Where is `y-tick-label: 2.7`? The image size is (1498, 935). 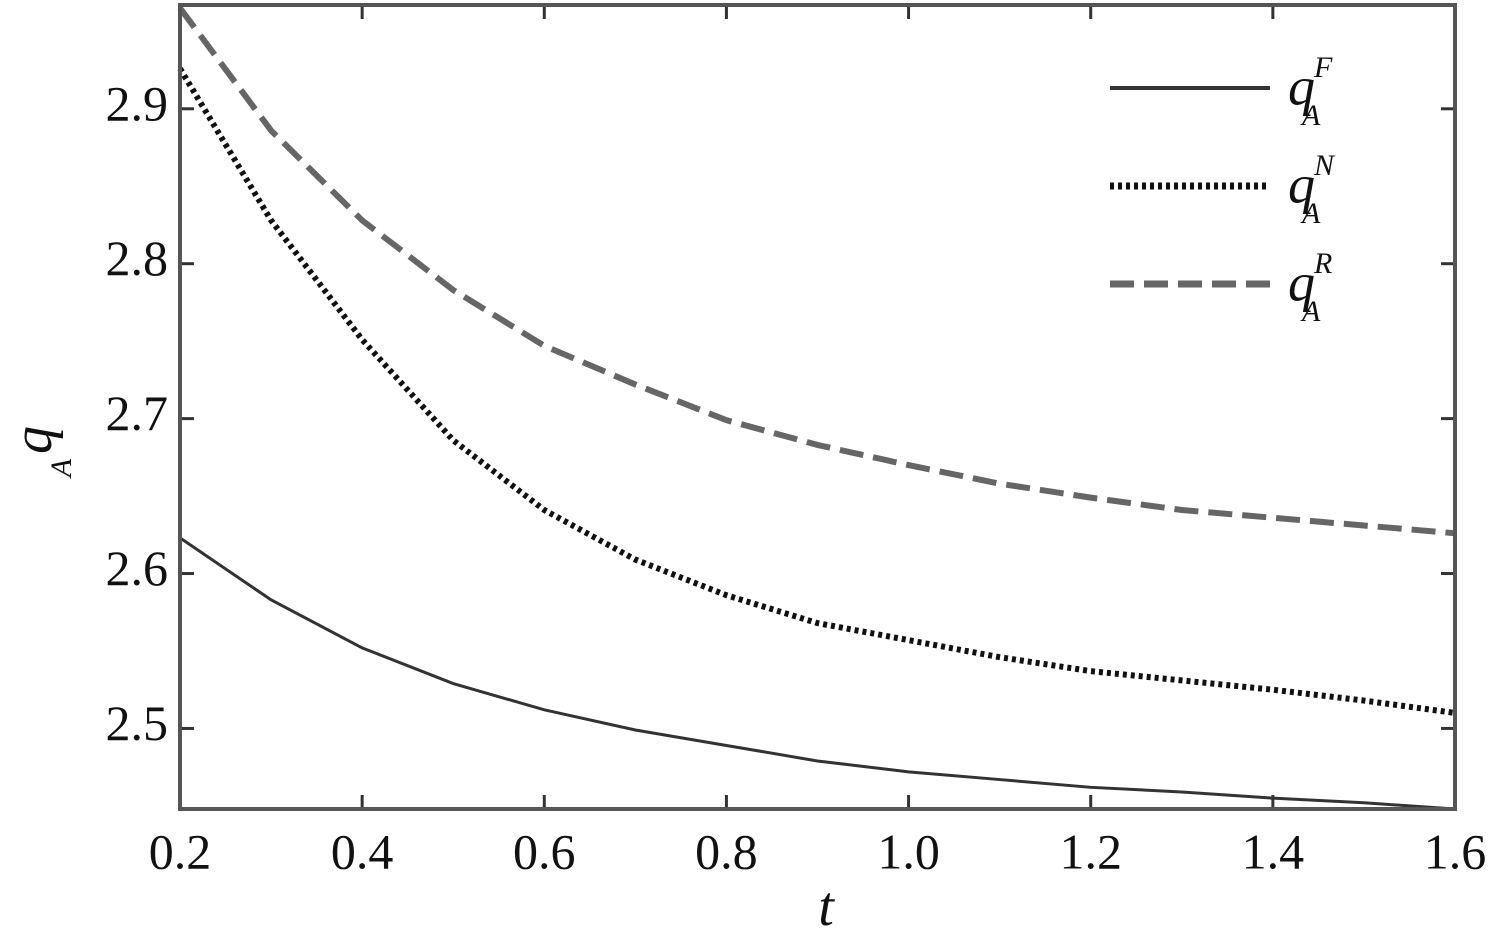
y-tick-label: 2.7 is located at coordinates (137, 413).